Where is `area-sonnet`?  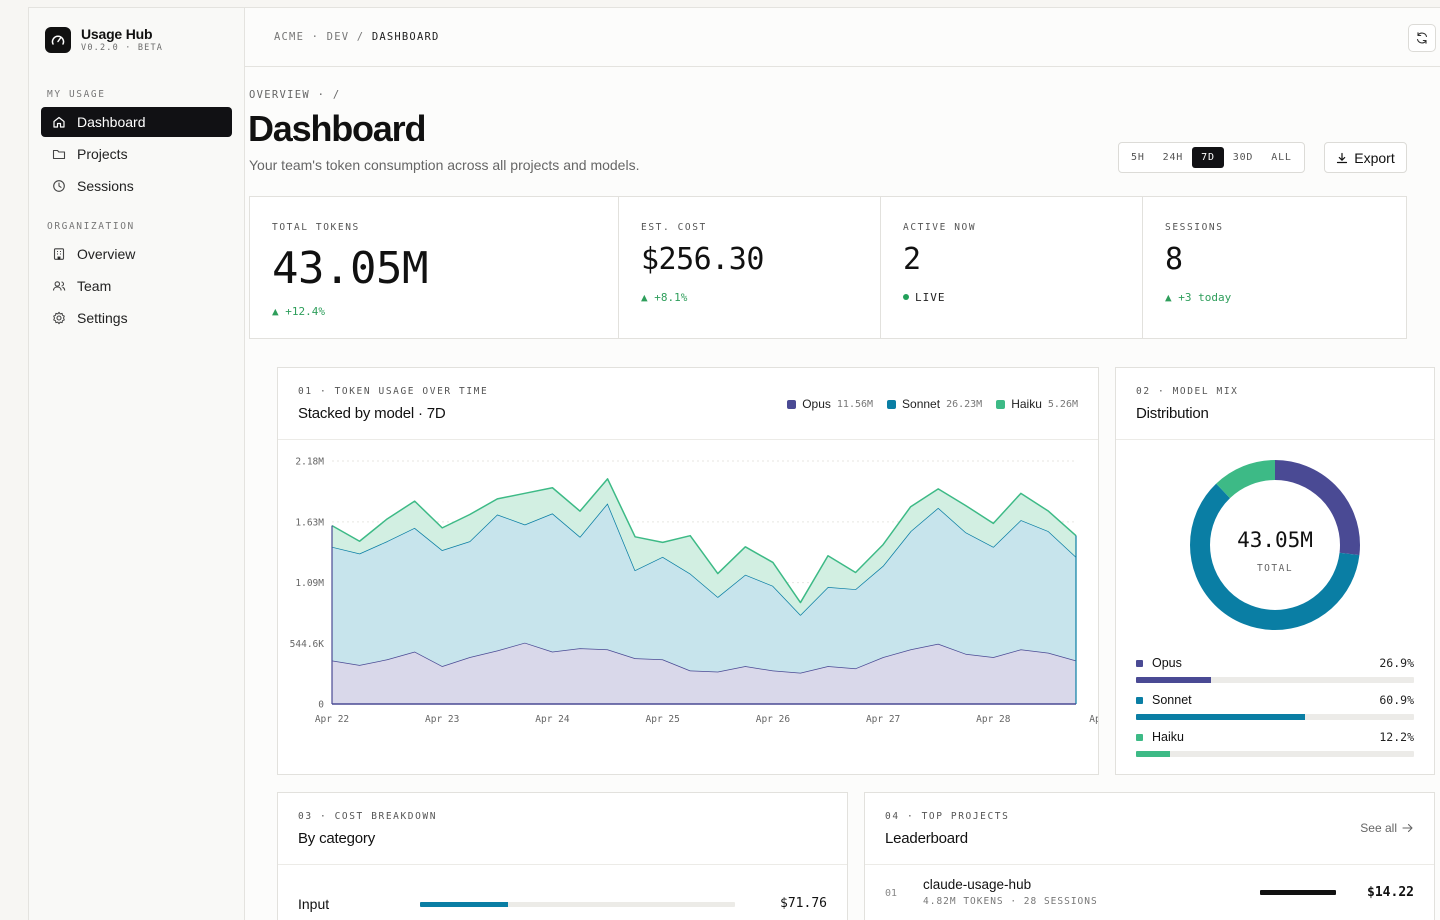
area-sonnet is located at coordinates (704, 588).